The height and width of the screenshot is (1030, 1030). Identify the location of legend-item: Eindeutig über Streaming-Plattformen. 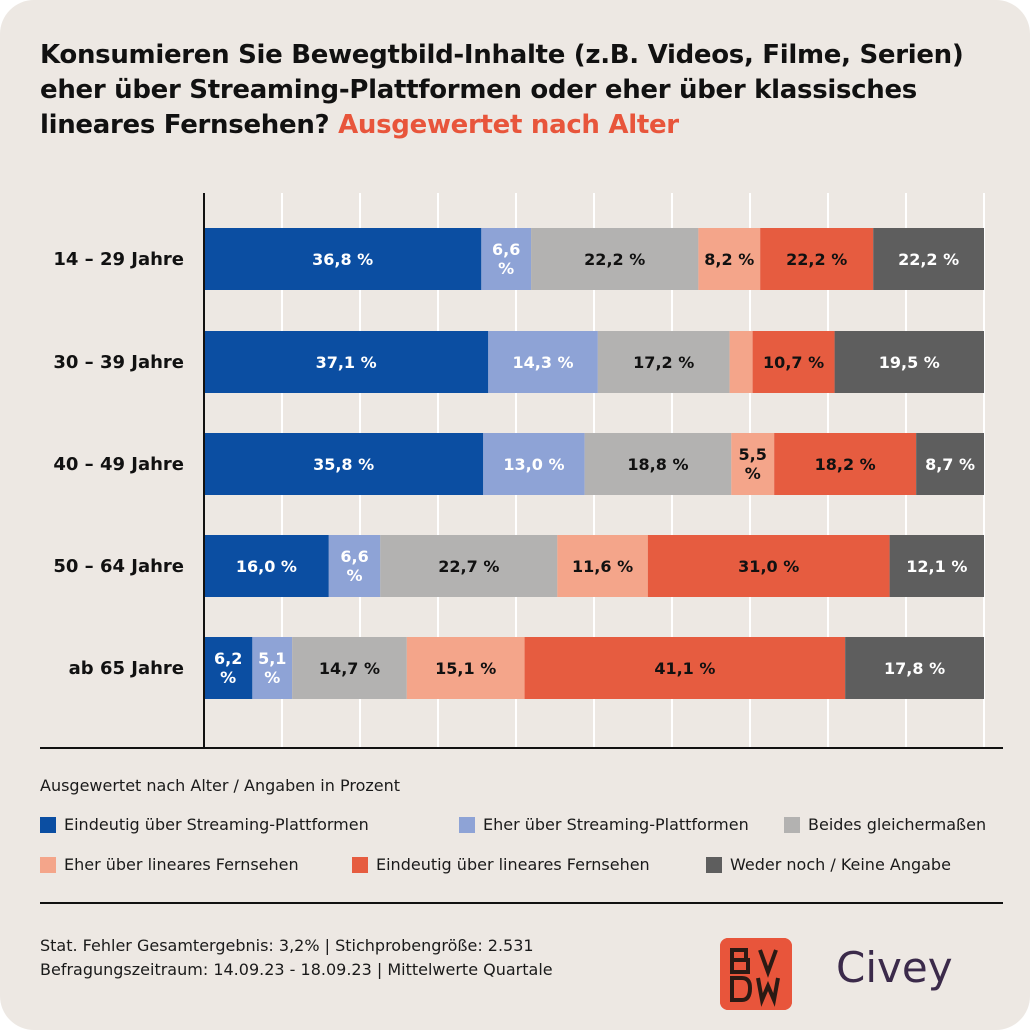
(204, 824).